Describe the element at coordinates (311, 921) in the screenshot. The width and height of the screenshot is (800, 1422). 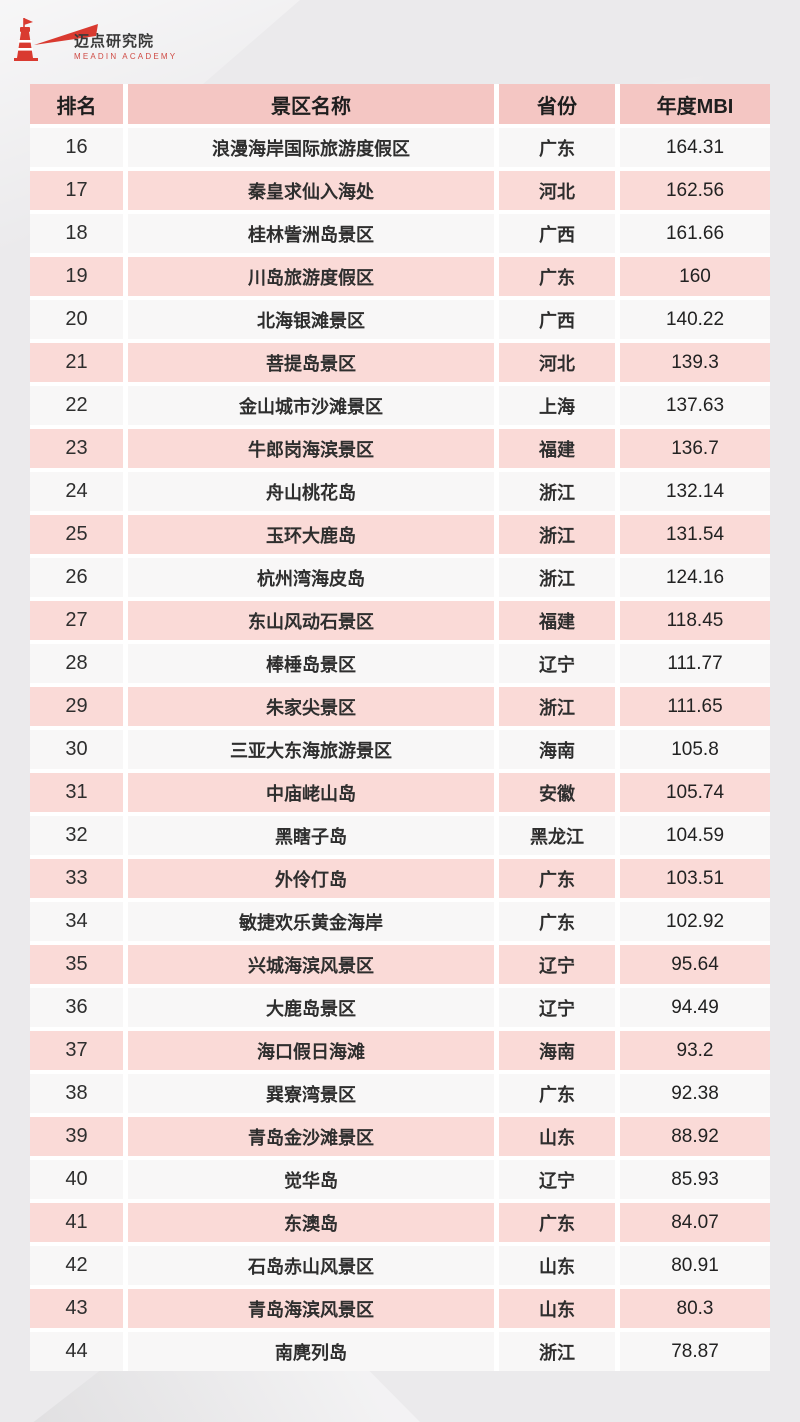
I see `name-cell: 敏捷欢乐黄金海岸` at that location.